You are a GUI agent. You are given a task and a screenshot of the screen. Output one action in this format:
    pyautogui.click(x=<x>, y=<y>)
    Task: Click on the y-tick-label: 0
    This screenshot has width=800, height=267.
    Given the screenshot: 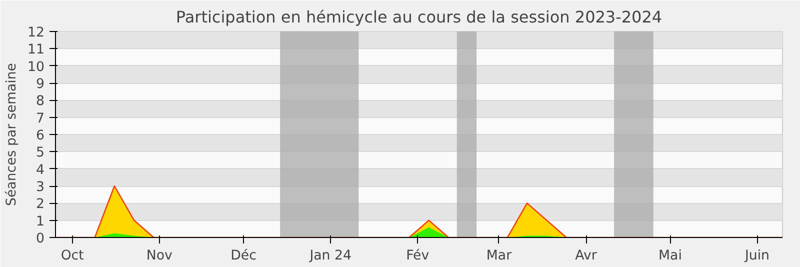 What is the action you would take?
    pyautogui.click(x=40, y=239)
    